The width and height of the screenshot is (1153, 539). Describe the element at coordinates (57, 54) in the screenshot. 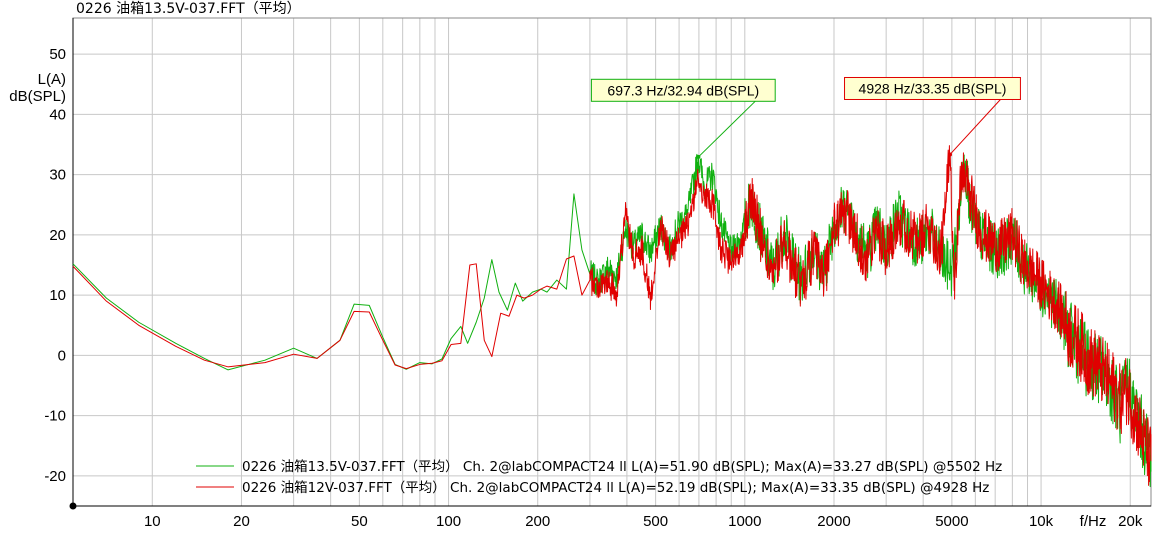

I see `y-tick-label: 50` at that location.